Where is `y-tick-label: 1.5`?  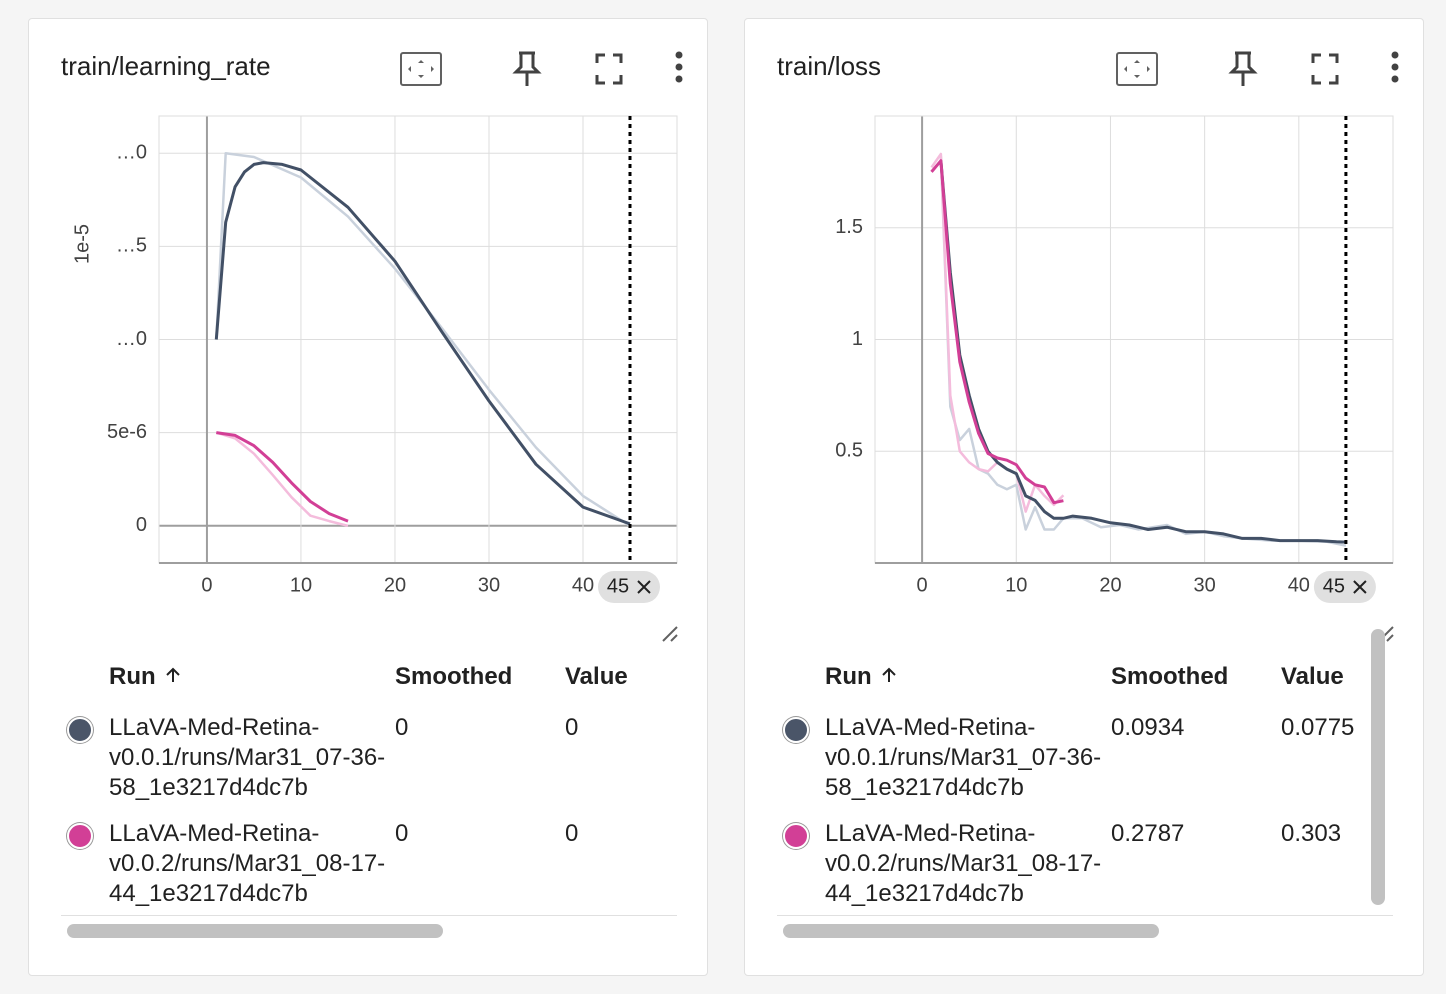
y-tick-label: 1.5 is located at coordinates (849, 227).